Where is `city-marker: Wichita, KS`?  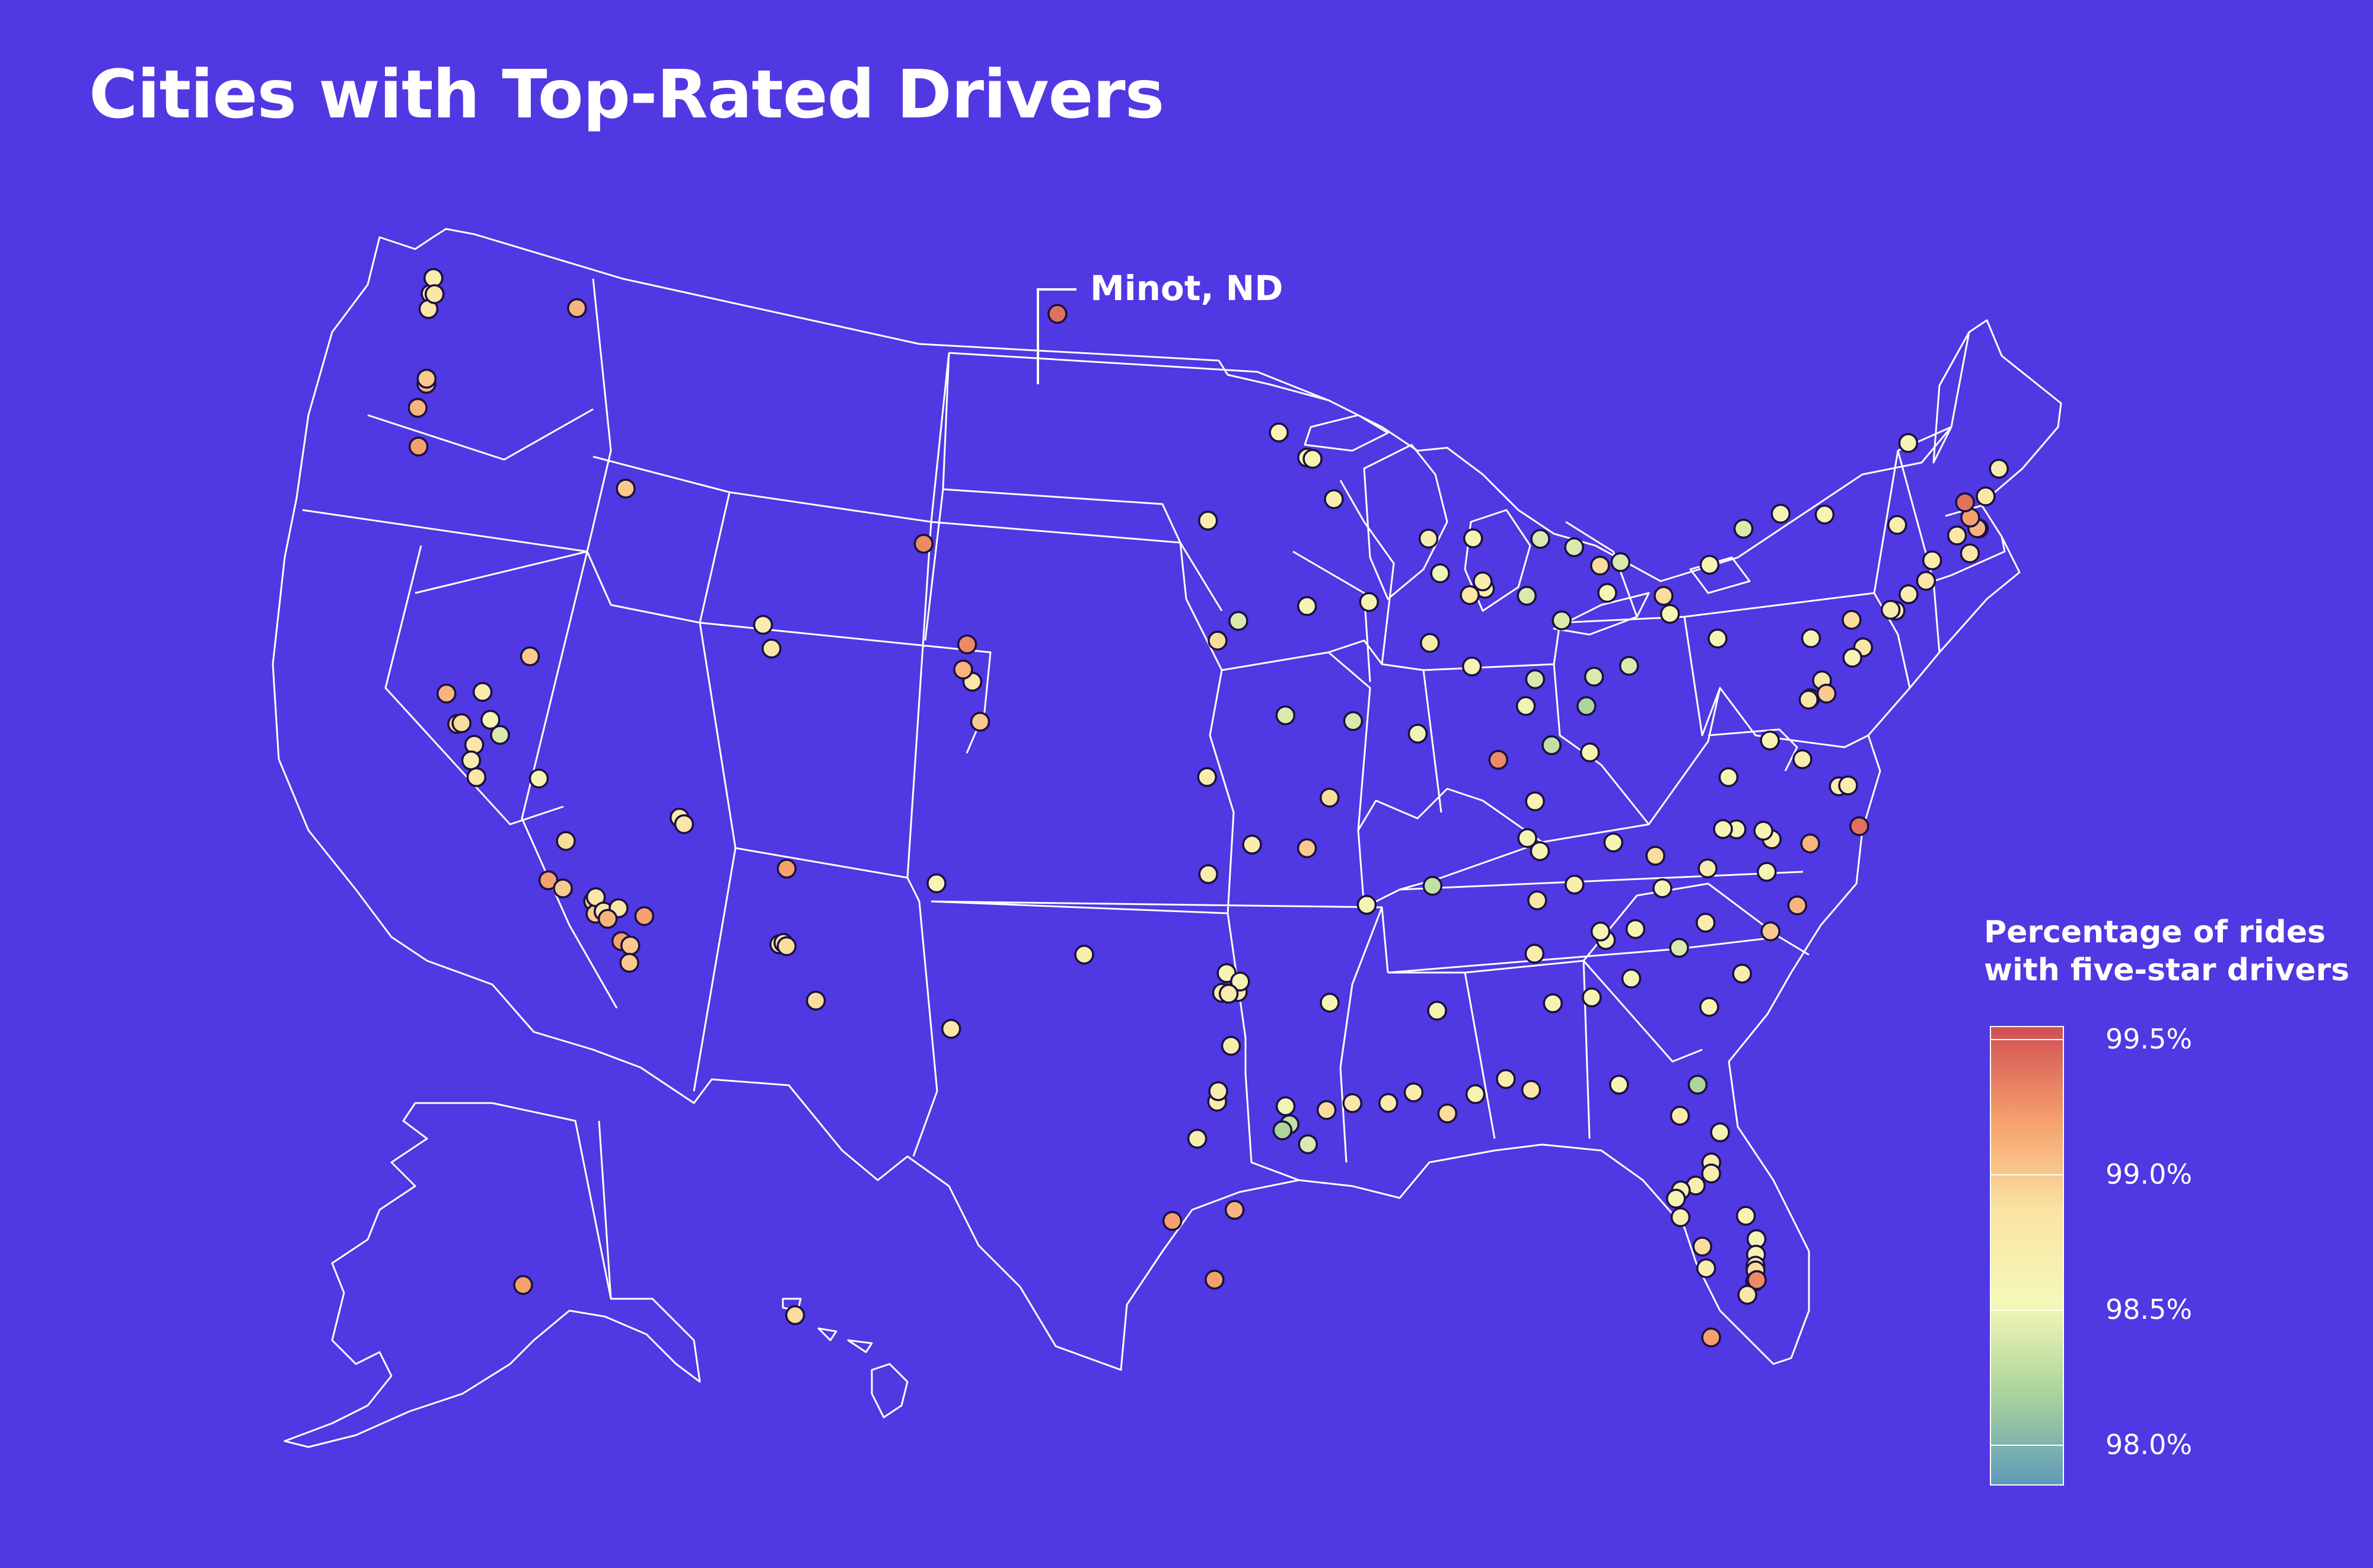 city-marker: Wichita, KS is located at coordinates (1207, 777).